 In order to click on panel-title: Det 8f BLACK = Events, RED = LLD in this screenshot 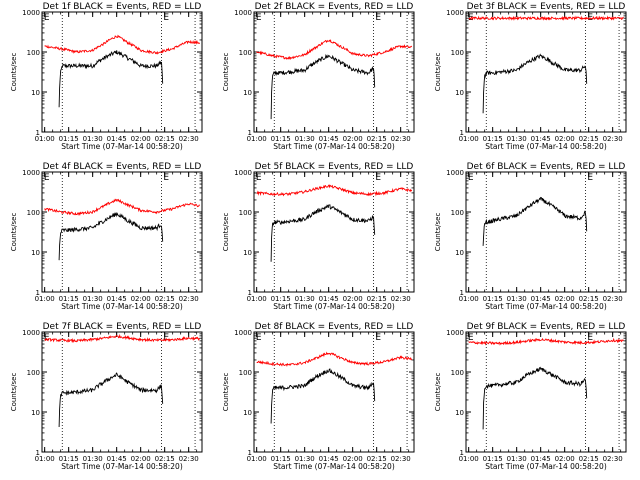, I will do `click(334, 327)`.